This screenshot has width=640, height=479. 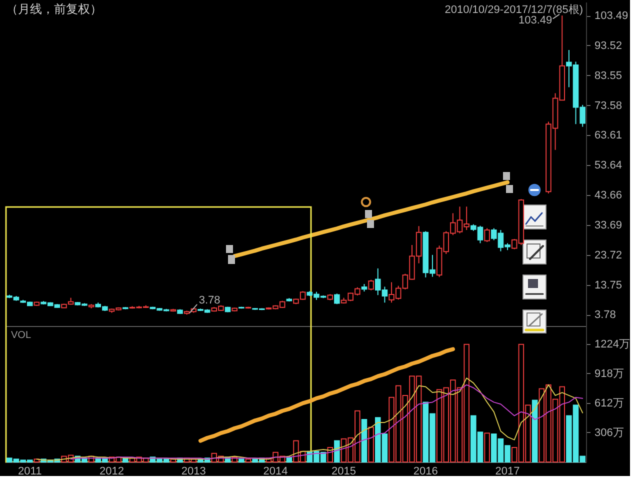 I want to click on annotation: 2010/10/29-2017/12/7(85根), so click(x=513, y=10).